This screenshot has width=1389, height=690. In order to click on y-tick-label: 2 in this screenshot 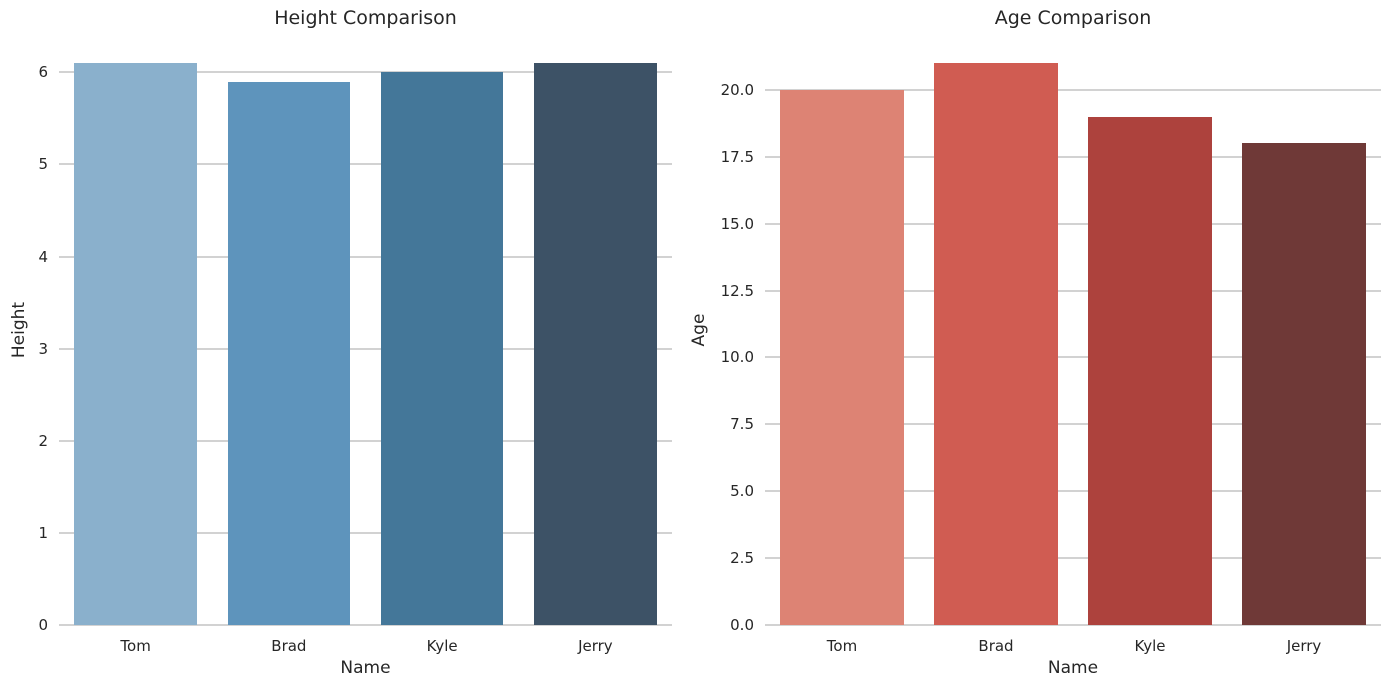, I will do `click(43, 440)`.